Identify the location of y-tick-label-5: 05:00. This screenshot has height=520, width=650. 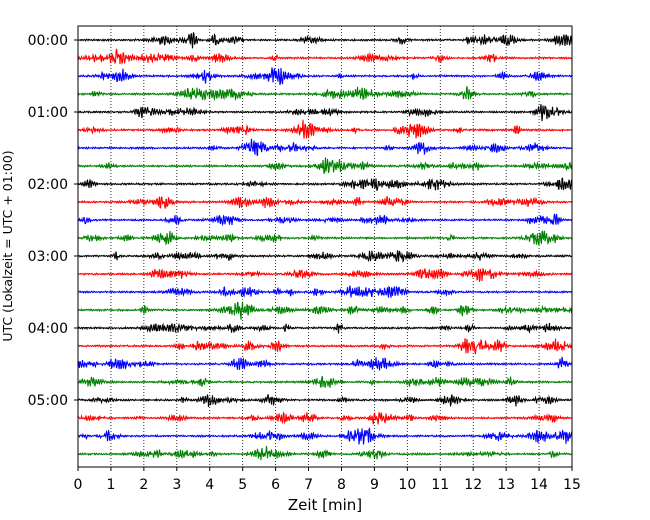
(48, 401).